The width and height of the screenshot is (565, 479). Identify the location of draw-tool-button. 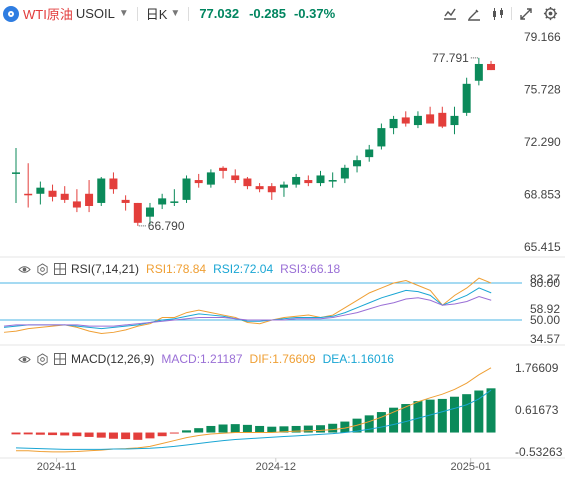
(474, 13).